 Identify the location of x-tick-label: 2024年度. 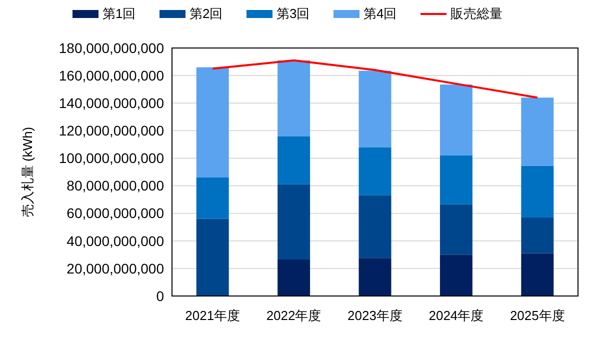
(456, 315).